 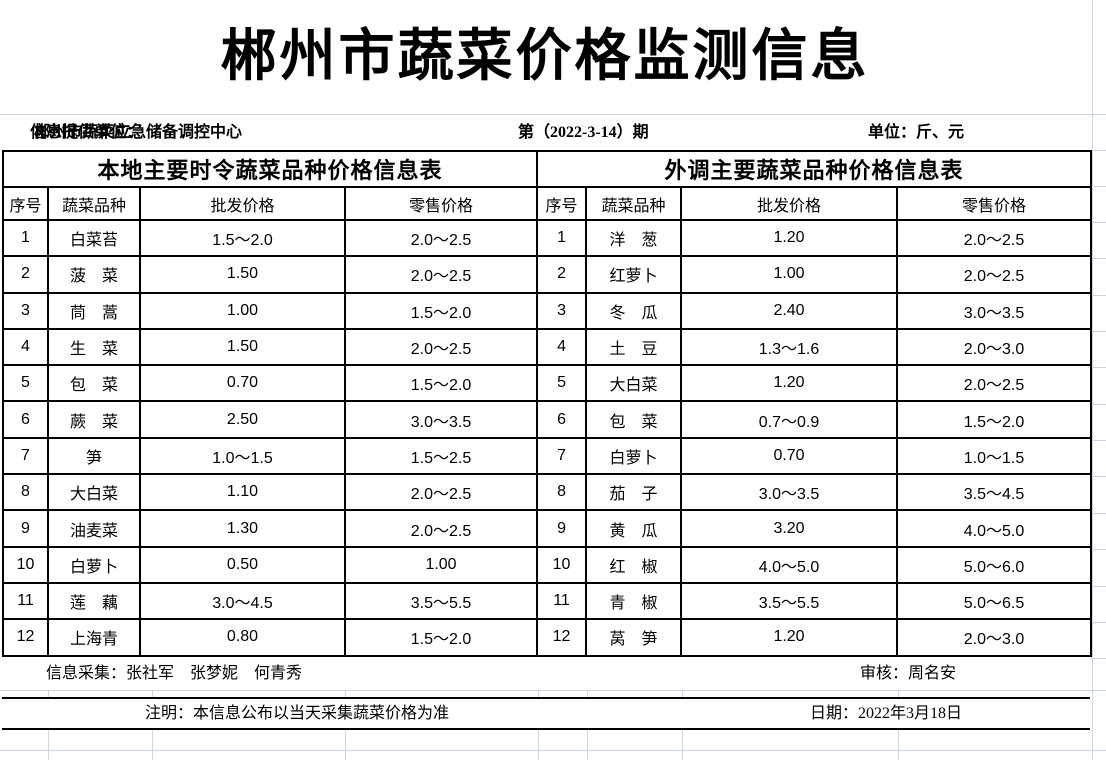 What do you see at coordinates (789, 528) in the screenshot?
I see `wholesale-price: 3.20` at bounding box center [789, 528].